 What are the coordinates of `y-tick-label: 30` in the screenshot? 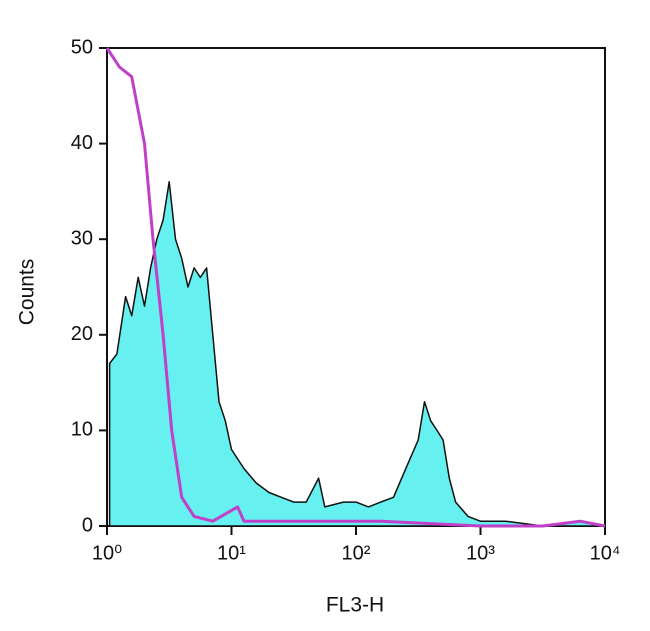 It's located at (82, 238).